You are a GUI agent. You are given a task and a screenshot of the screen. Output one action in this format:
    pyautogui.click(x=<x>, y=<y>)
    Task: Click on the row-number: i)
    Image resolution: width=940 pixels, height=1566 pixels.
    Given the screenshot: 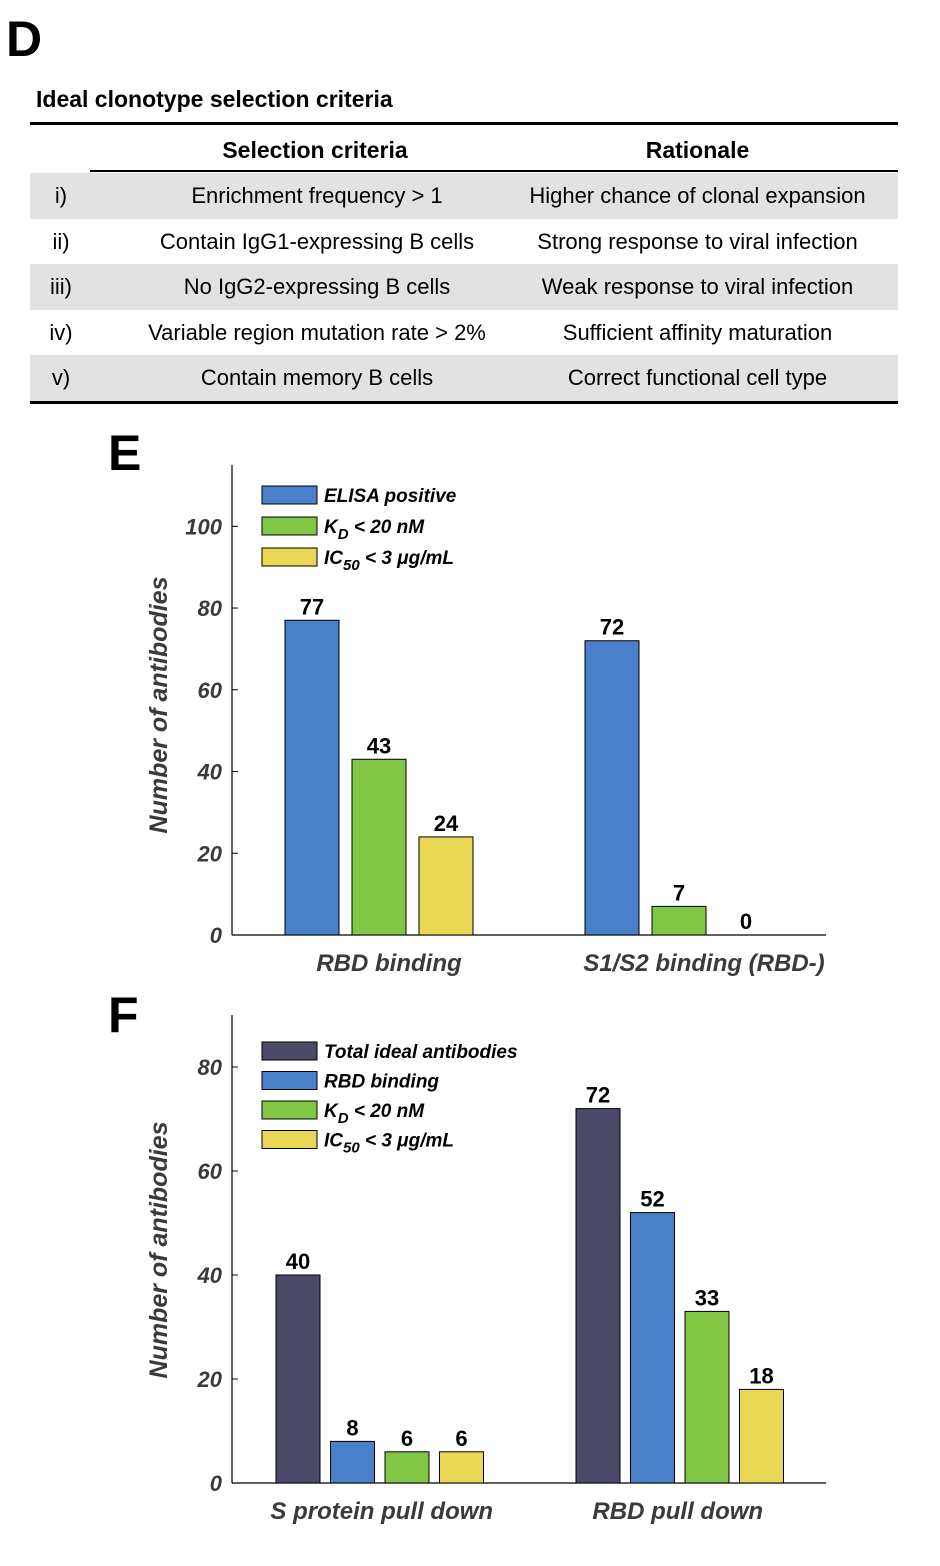 What is the action you would take?
    pyautogui.click(x=61, y=195)
    